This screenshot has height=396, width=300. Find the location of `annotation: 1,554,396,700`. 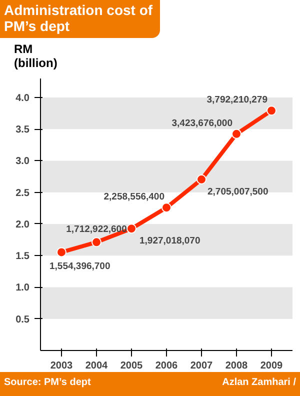

annotation: 1,554,396,700 is located at coordinates (80, 266).